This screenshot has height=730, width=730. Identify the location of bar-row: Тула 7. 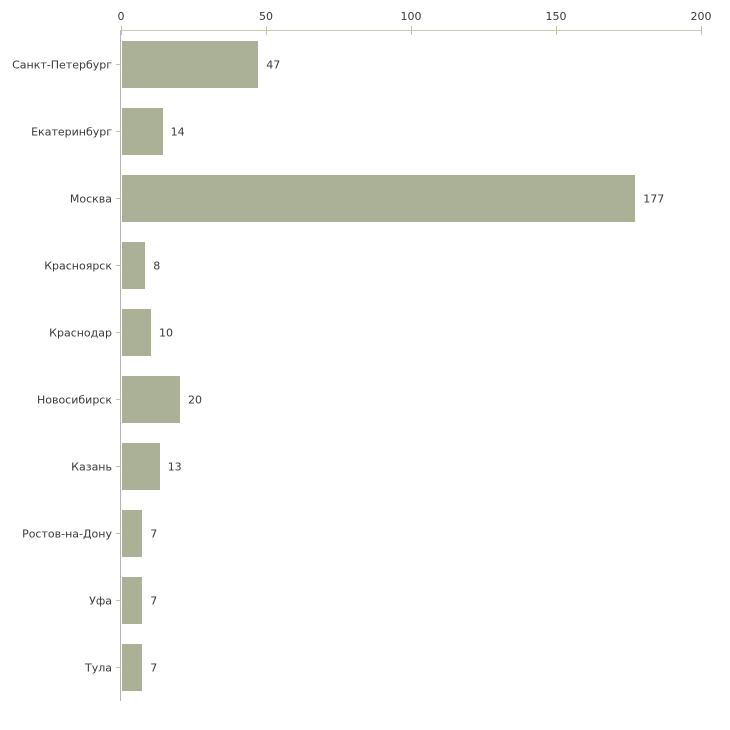
(393, 667).